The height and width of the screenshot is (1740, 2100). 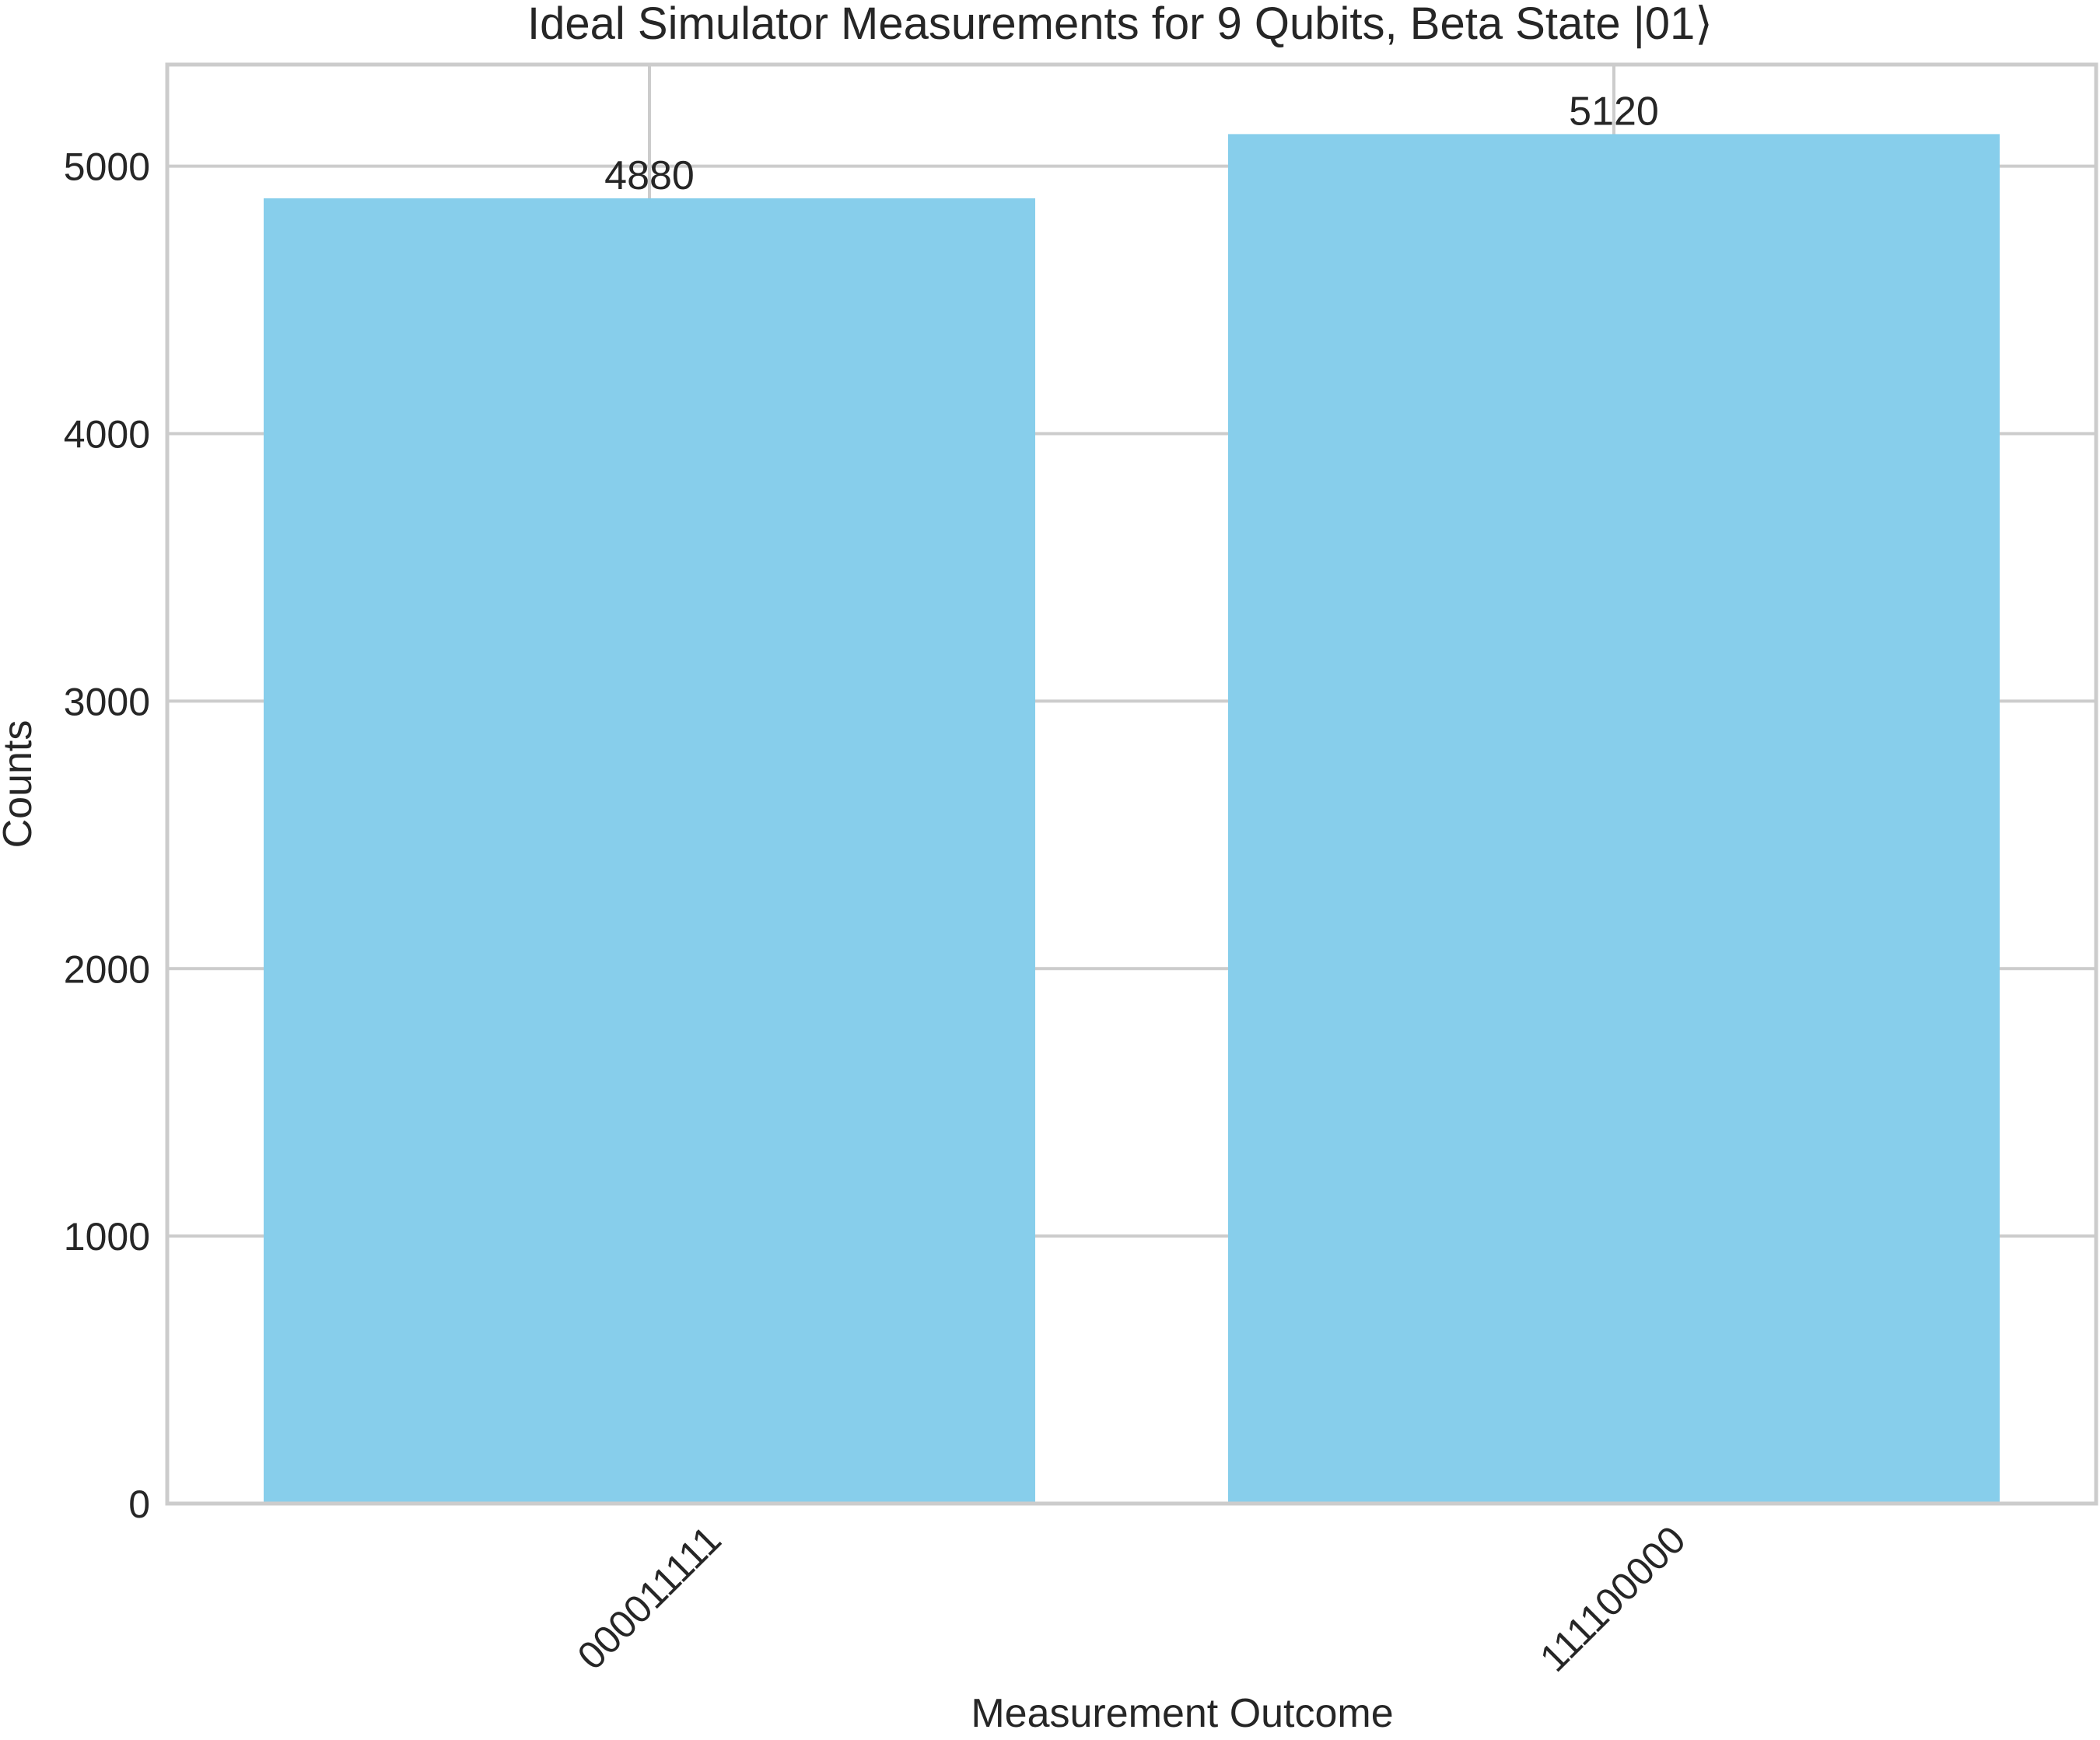 I want to click on y-tick-label: 0, so click(x=139, y=1504).